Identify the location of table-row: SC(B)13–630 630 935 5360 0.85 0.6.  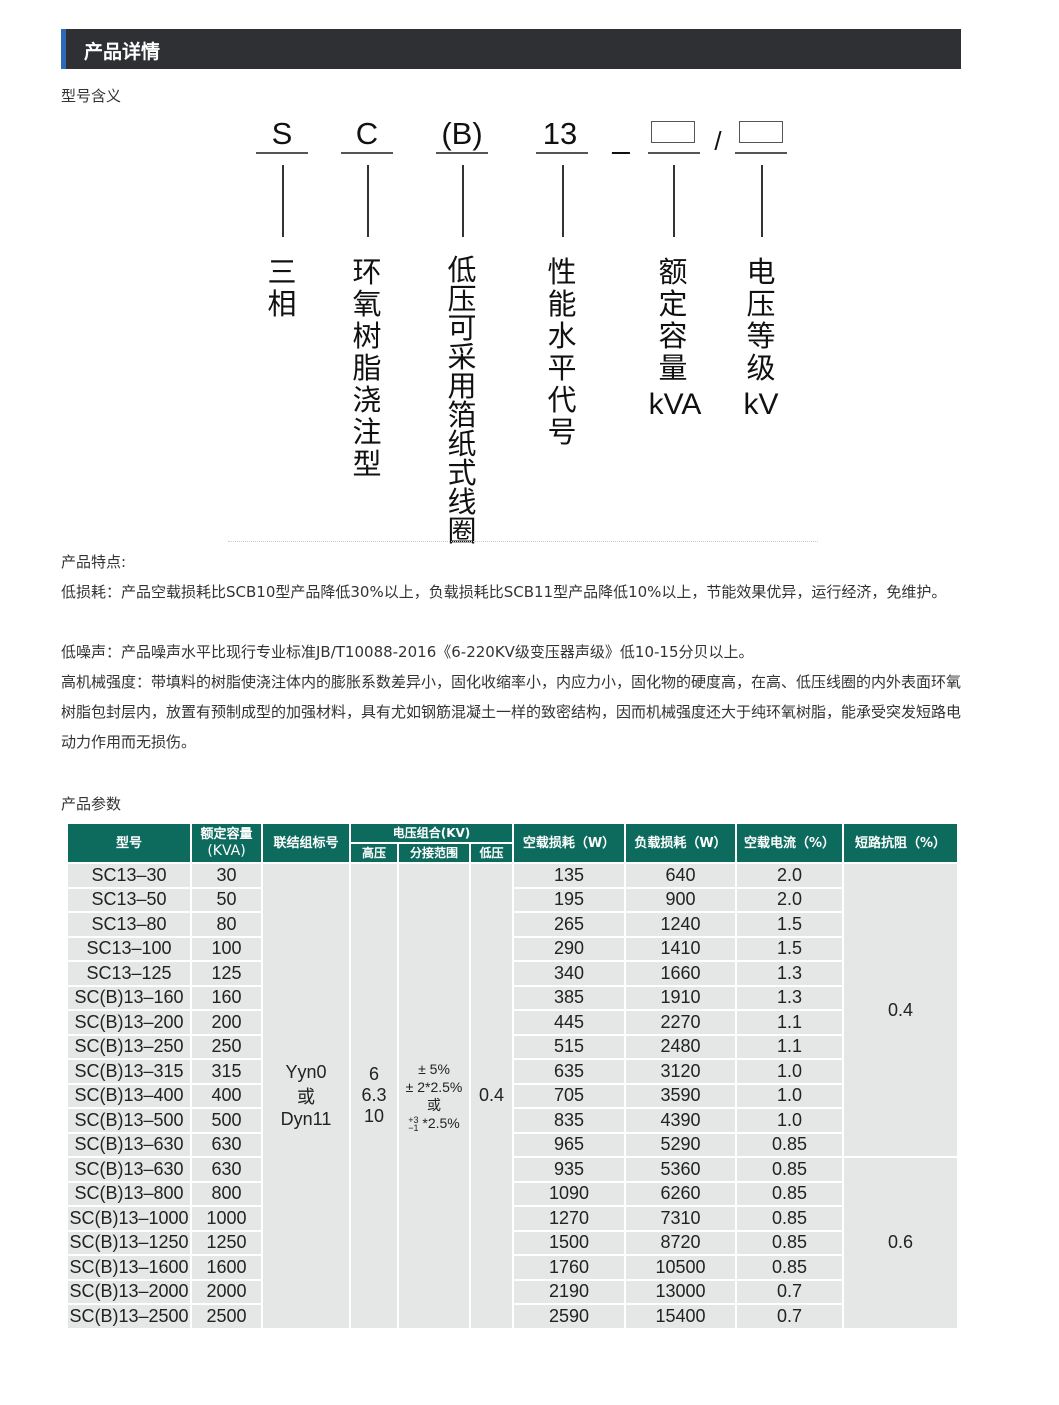
(513, 1243).